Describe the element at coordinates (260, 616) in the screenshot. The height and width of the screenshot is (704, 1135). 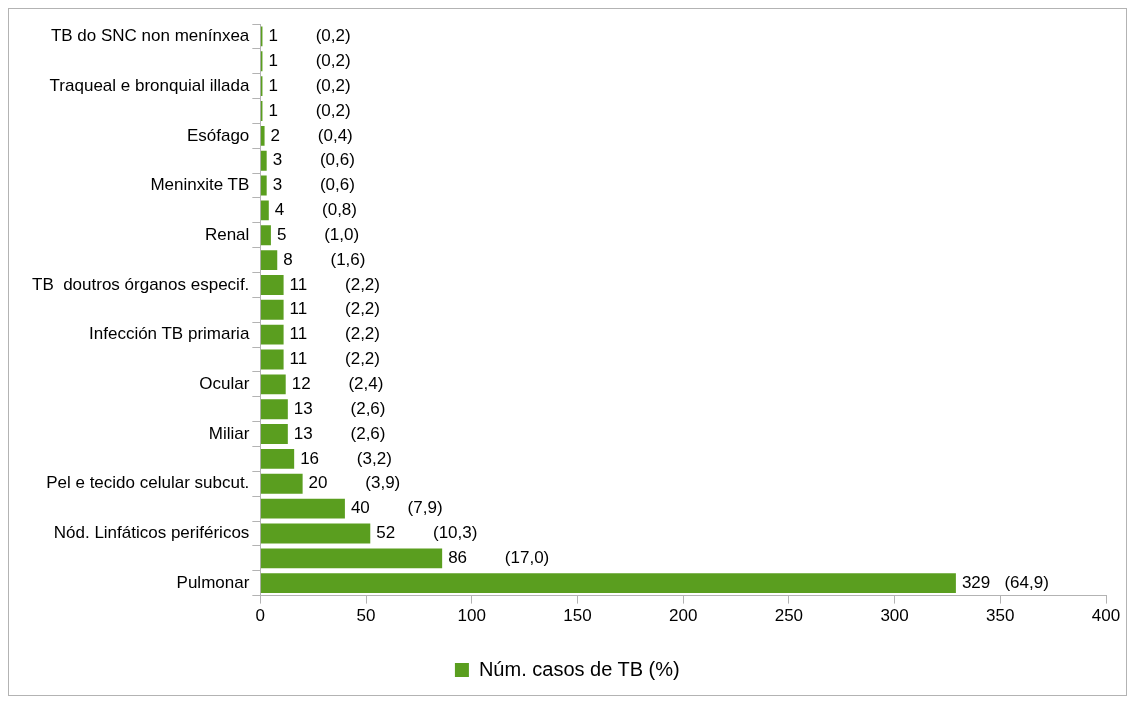
I see `x-tick-label: 0` at that location.